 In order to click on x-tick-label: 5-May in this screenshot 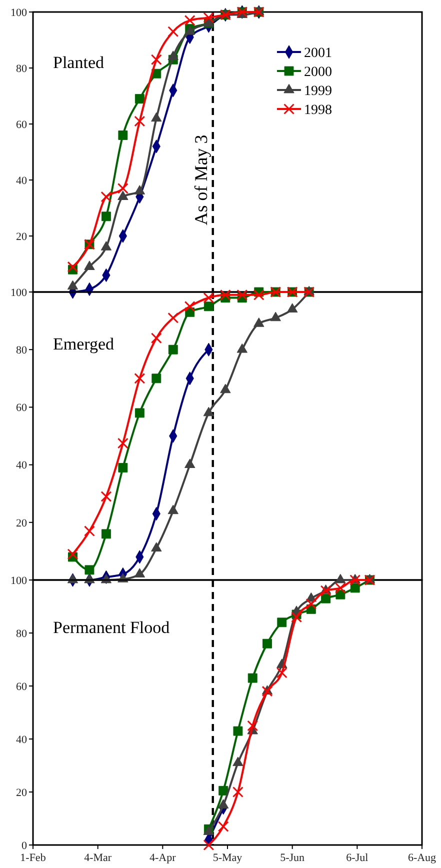, I will do `click(227, 858)`.